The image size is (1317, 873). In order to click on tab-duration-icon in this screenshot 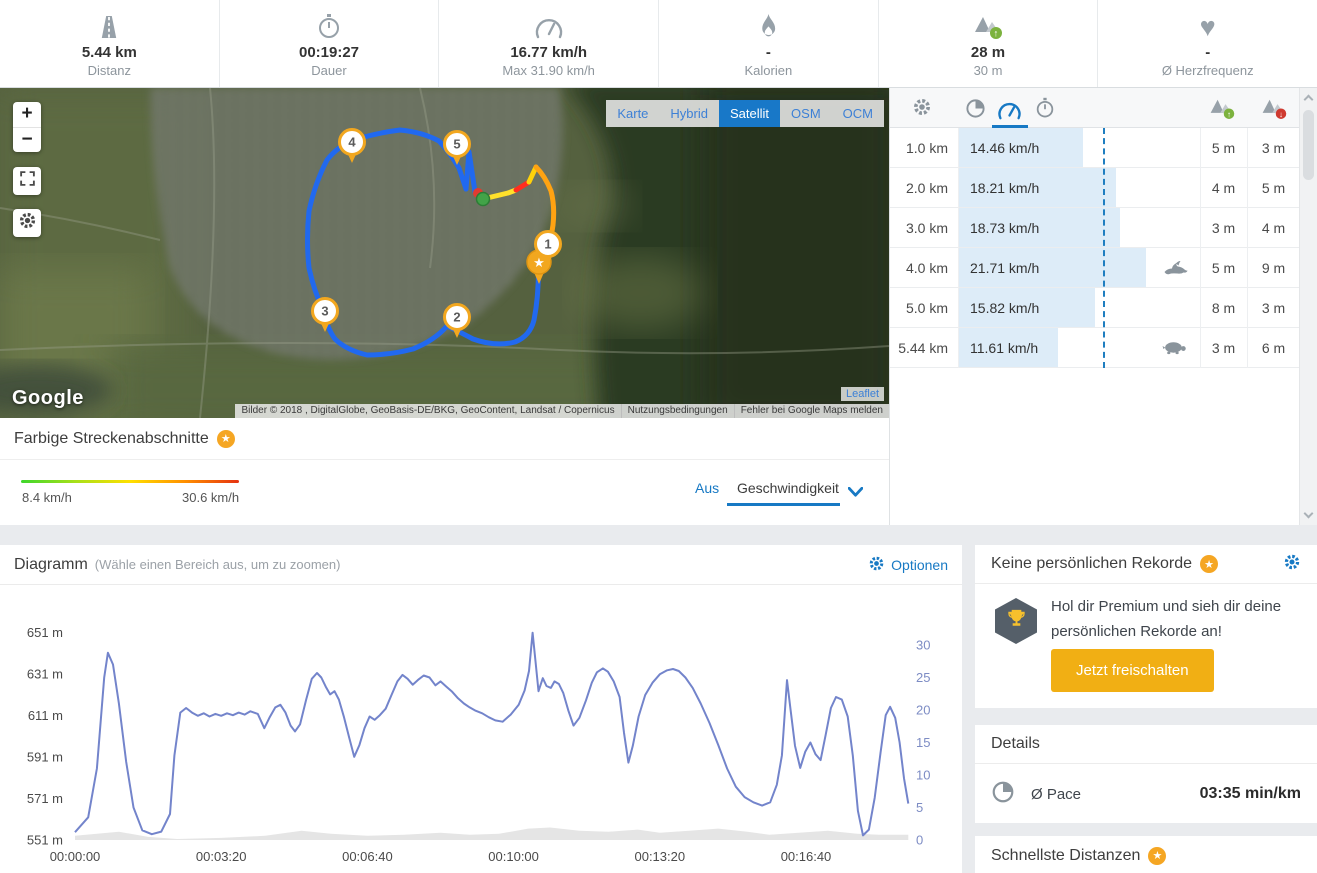, I will do `click(1045, 110)`.